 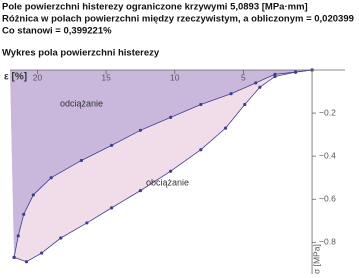 I want to click on x-tick-label: 20, so click(x=38, y=77).